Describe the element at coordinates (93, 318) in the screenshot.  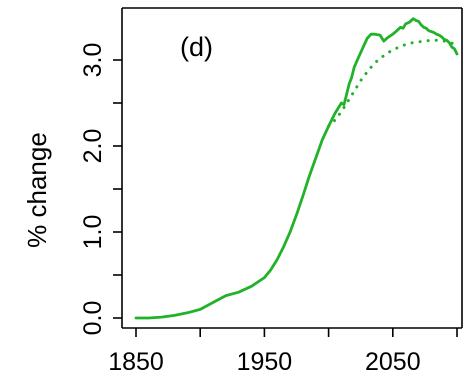
I see `y-tick-label: 0.0` at that location.